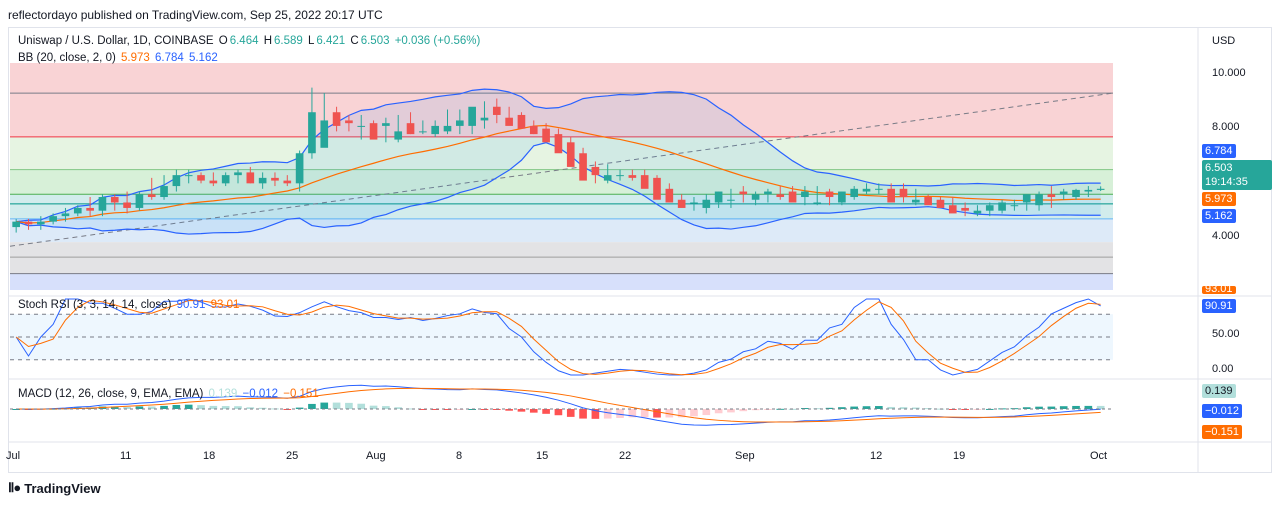 The width and height of the screenshot is (1280, 506). Describe the element at coordinates (119, 58) in the screenshot. I see `bb-header: BB (20, close, 2, 0) 5.973 6.784 5.162` at that location.